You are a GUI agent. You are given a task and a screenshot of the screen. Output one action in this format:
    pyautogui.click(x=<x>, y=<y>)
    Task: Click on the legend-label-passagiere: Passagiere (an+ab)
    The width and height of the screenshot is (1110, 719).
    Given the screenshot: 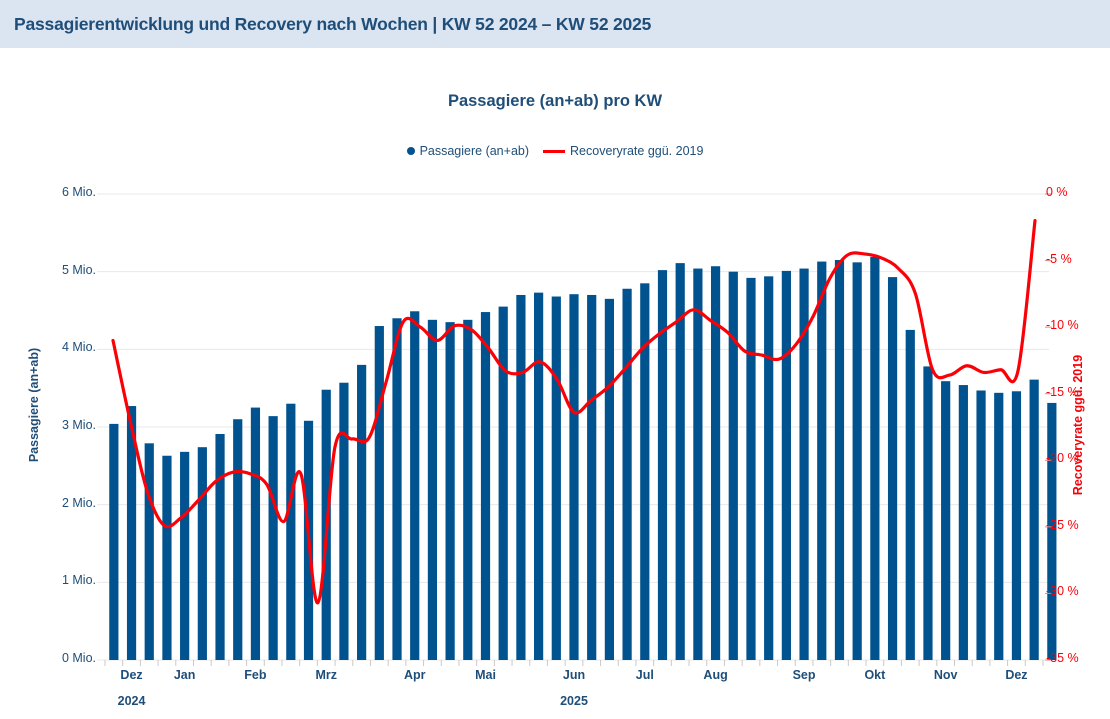 What is the action you would take?
    pyautogui.click(x=474, y=151)
    